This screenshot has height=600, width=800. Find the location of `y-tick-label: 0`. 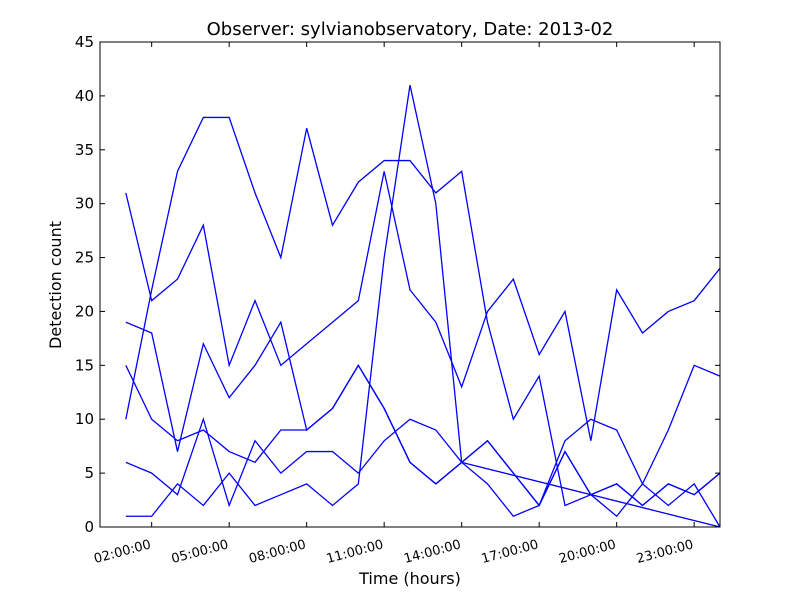

y-tick-label: 0 is located at coordinates (89, 527).